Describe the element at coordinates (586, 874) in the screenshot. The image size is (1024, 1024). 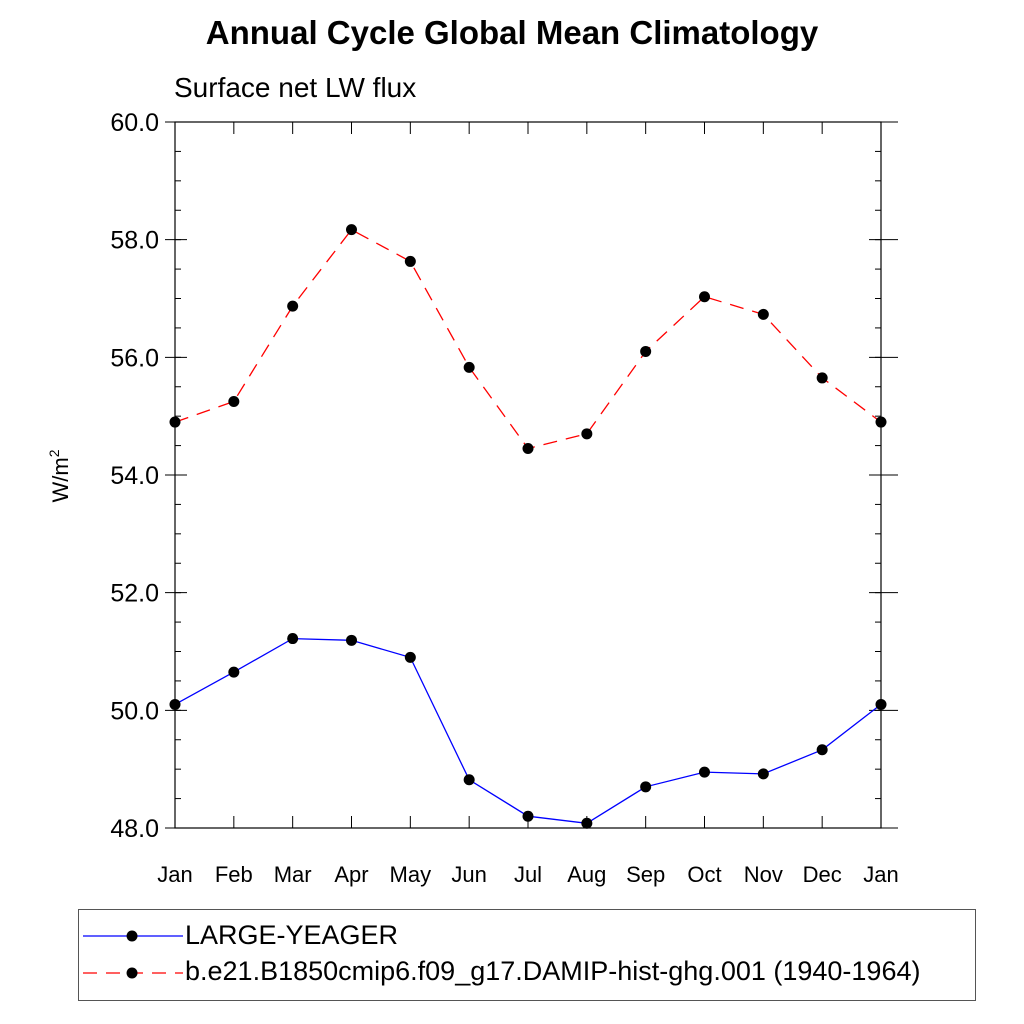
I see `x-tick-label: Aug` at that location.